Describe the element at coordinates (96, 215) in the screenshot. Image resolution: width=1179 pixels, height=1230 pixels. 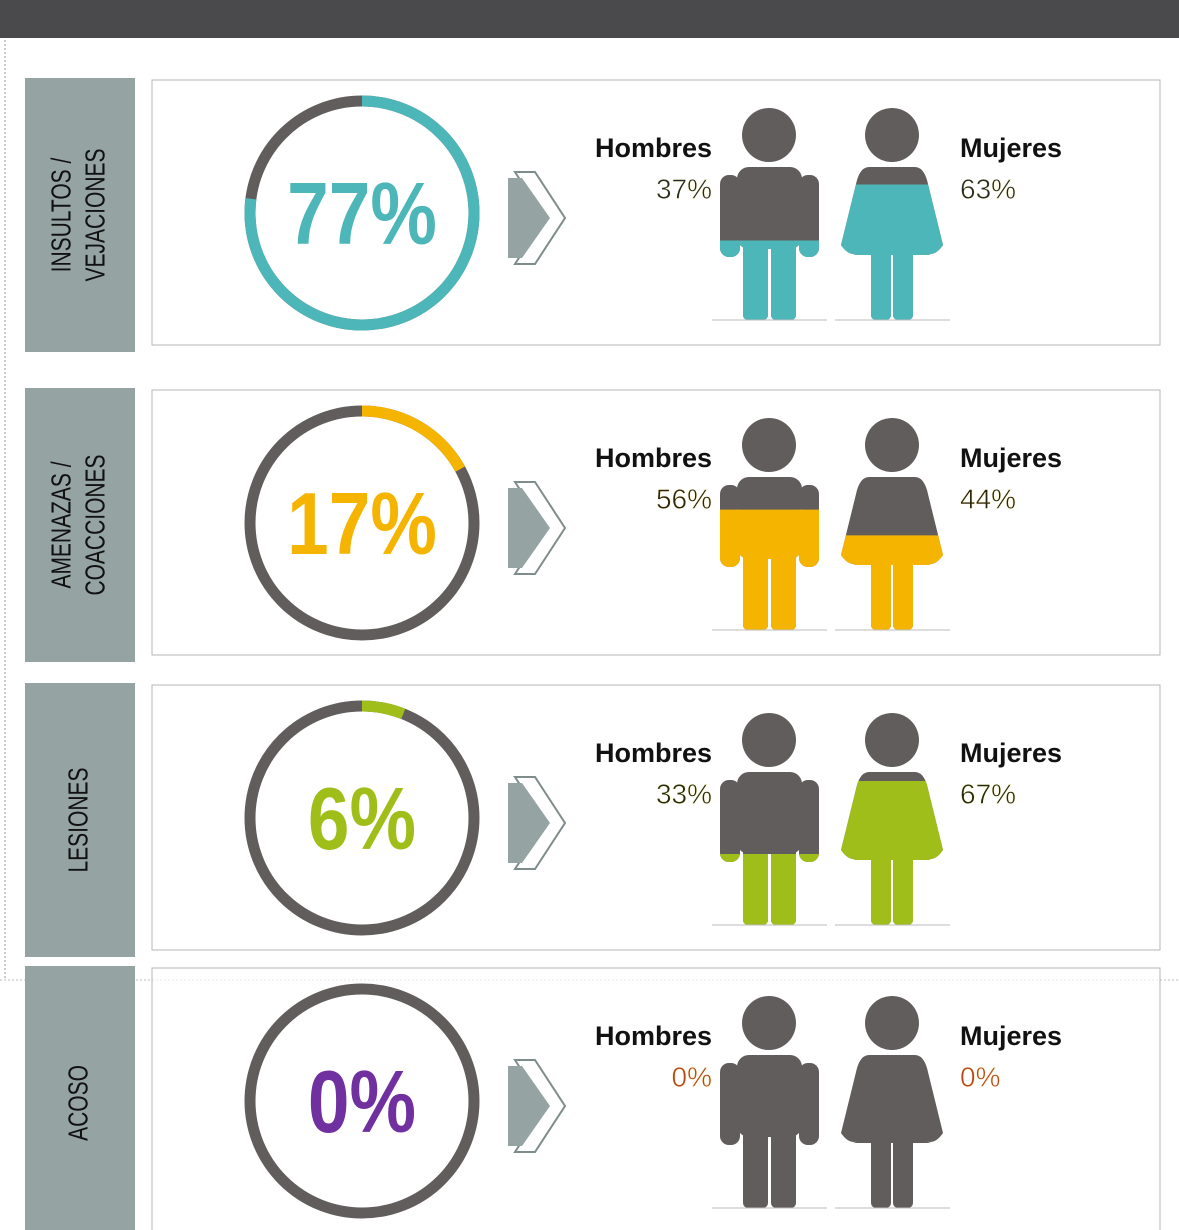
I see `category-label: VEJACIONES` at that location.